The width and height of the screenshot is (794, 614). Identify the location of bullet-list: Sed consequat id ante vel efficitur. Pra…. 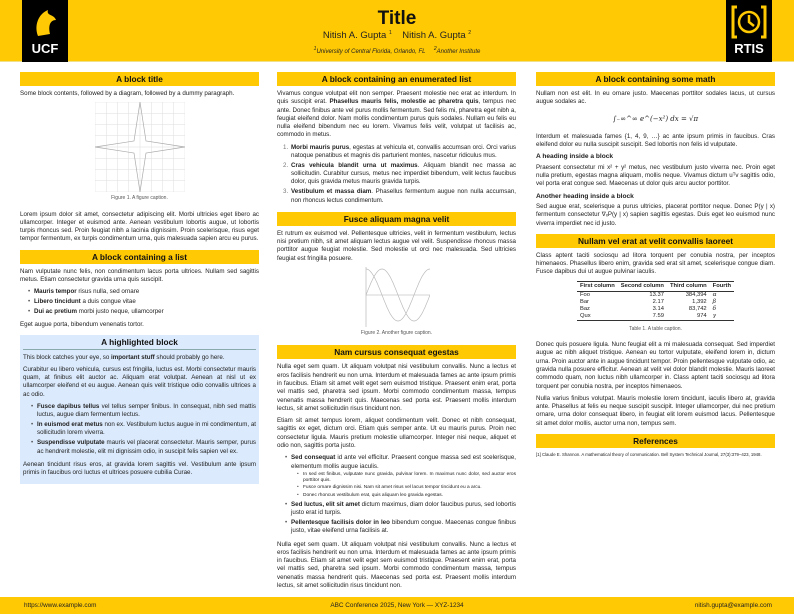
(400, 494).